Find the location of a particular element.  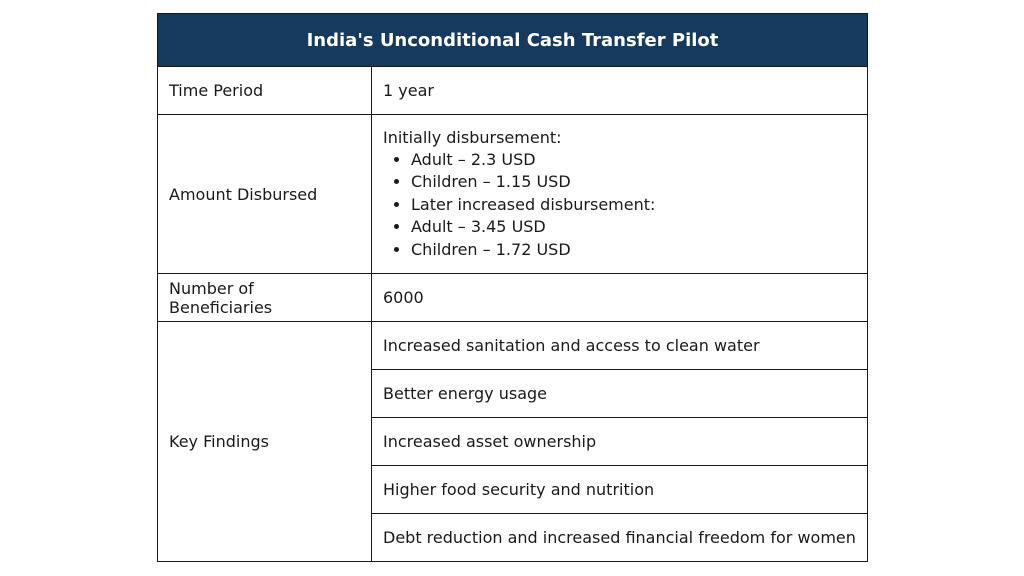

key-finding-item: Increased asset ownership is located at coordinates (619, 441).